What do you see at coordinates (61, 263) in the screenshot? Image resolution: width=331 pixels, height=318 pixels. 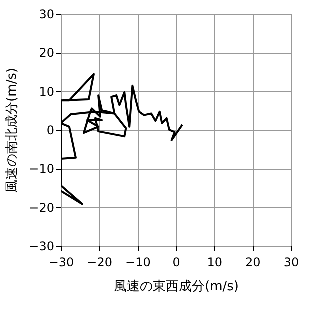 I see `x-tick-label: −30` at bounding box center [61, 263].